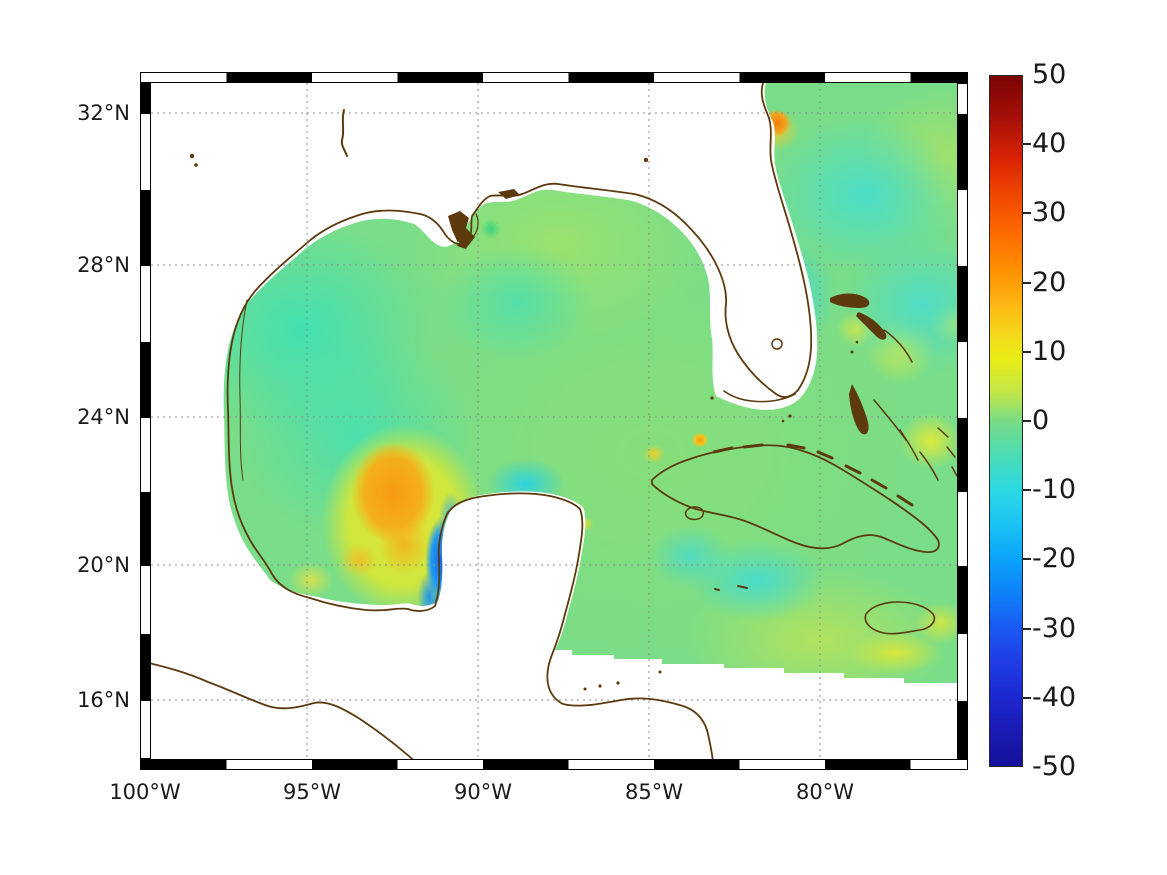 The height and width of the screenshot is (875, 1167). What do you see at coordinates (1026, 629) in the screenshot?
I see `colorbar-tick-minus30` at bounding box center [1026, 629].